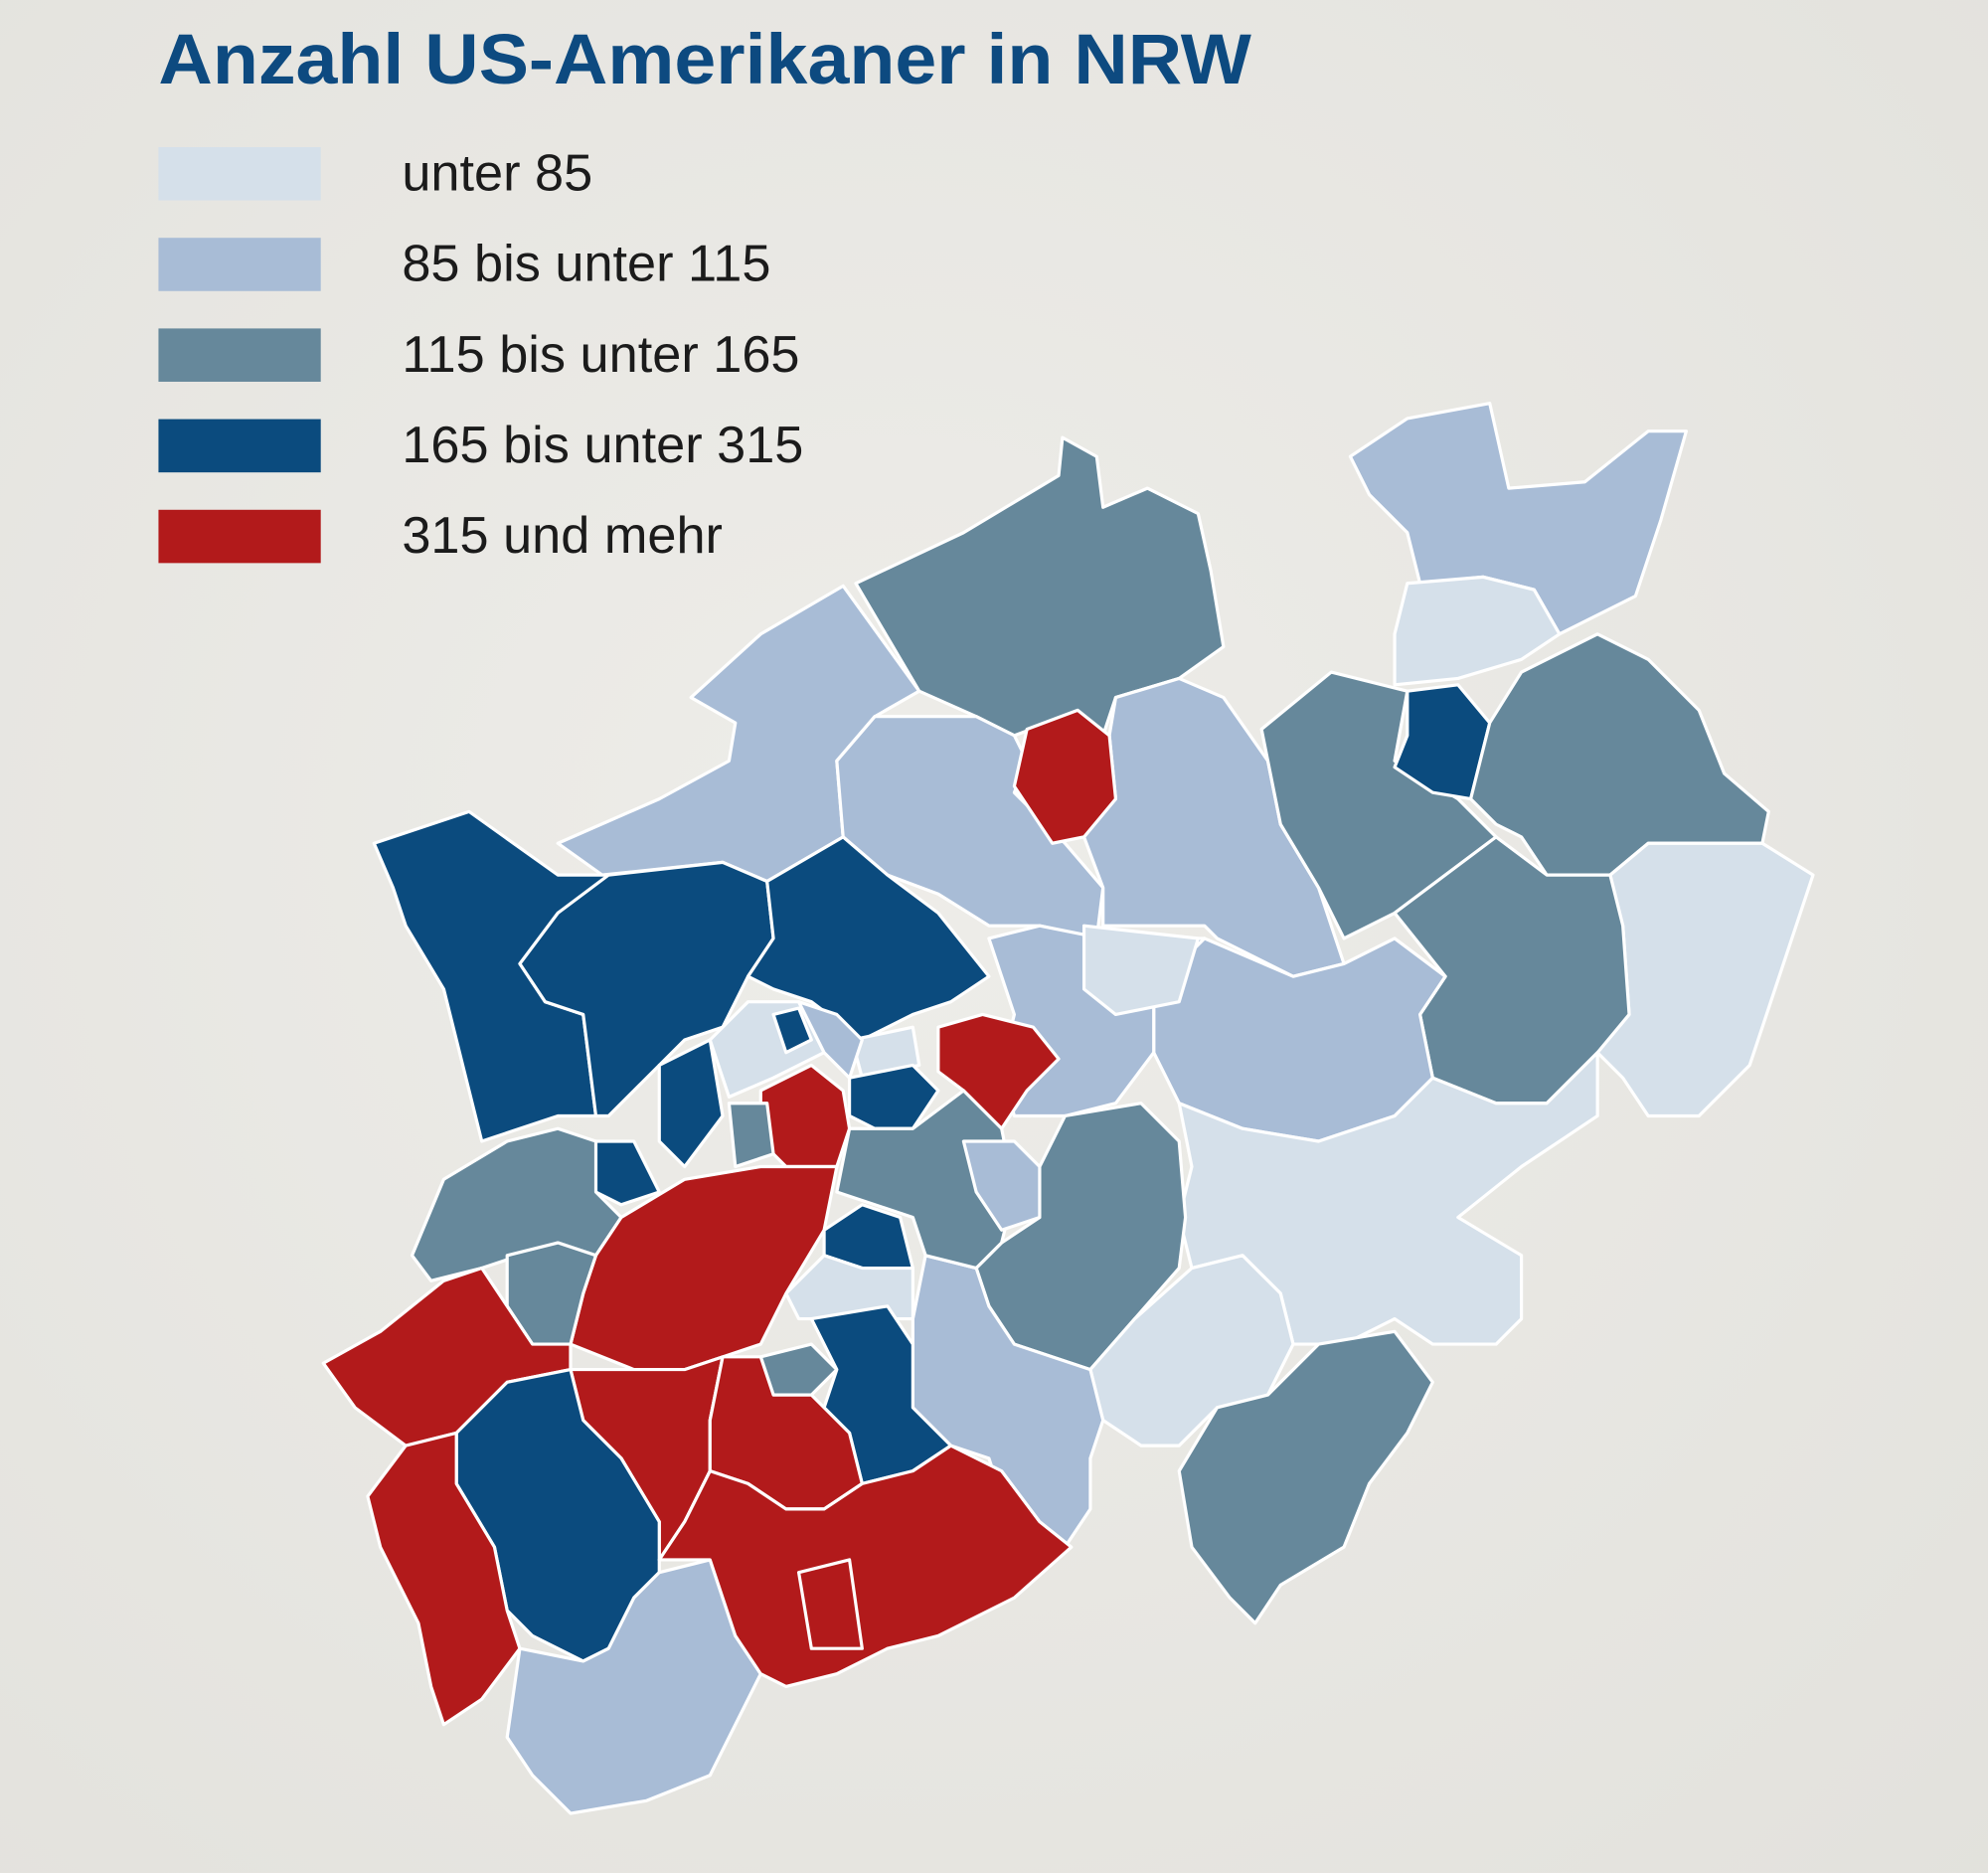 Image resolution: width=1988 pixels, height=1873 pixels. I want to click on legend-label: 115 bis unter 165, so click(600, 355).